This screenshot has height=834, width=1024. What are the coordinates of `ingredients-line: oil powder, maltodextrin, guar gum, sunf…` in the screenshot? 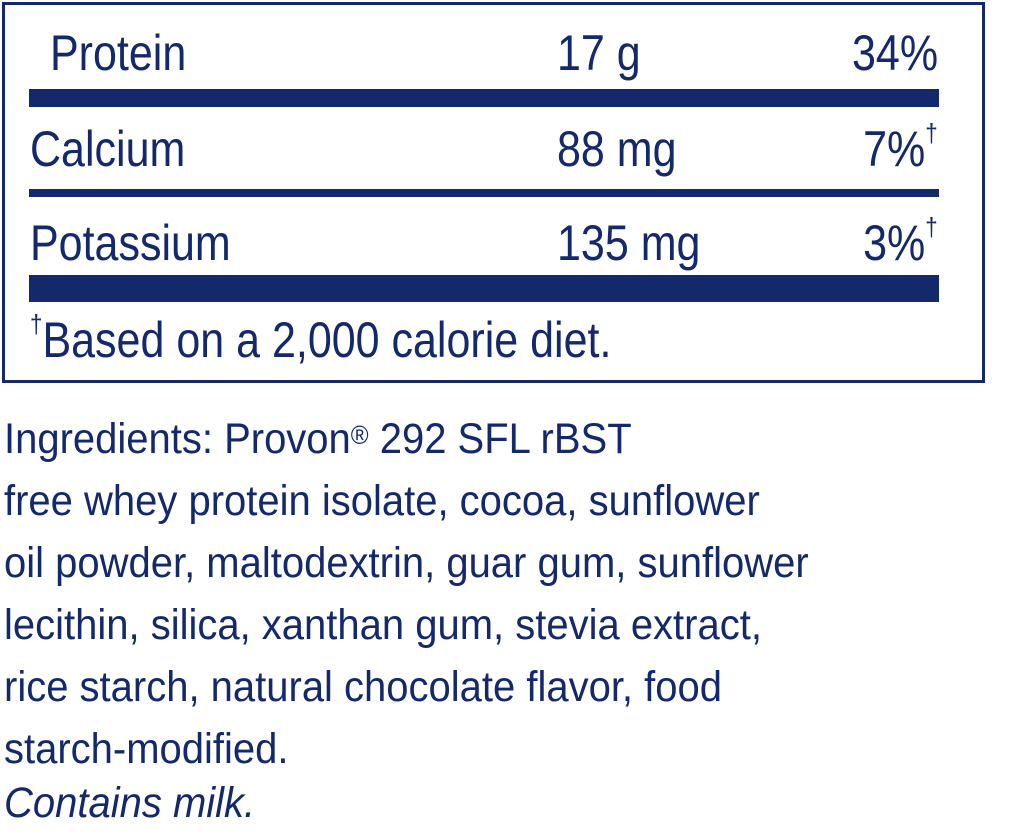 It's located at (406, 563).